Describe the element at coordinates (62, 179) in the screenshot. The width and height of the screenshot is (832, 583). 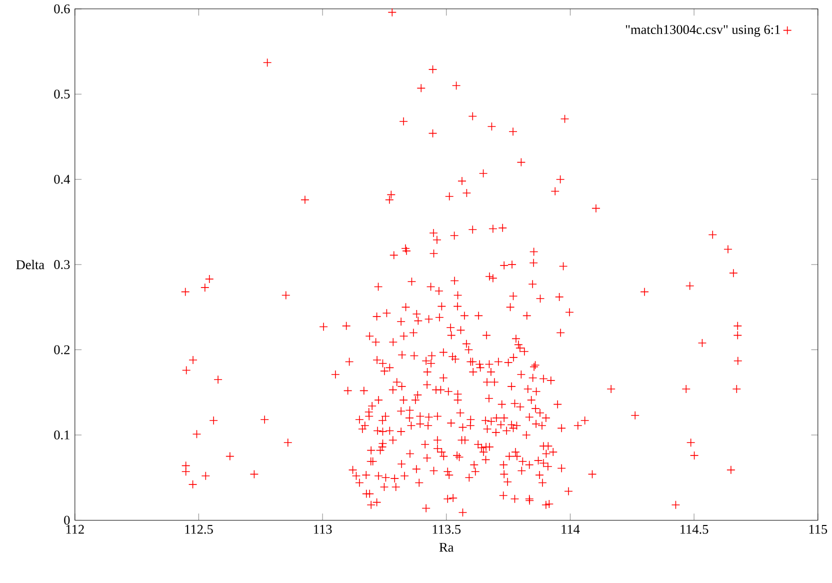
I see `y-tick-label: 0.4` at that location.